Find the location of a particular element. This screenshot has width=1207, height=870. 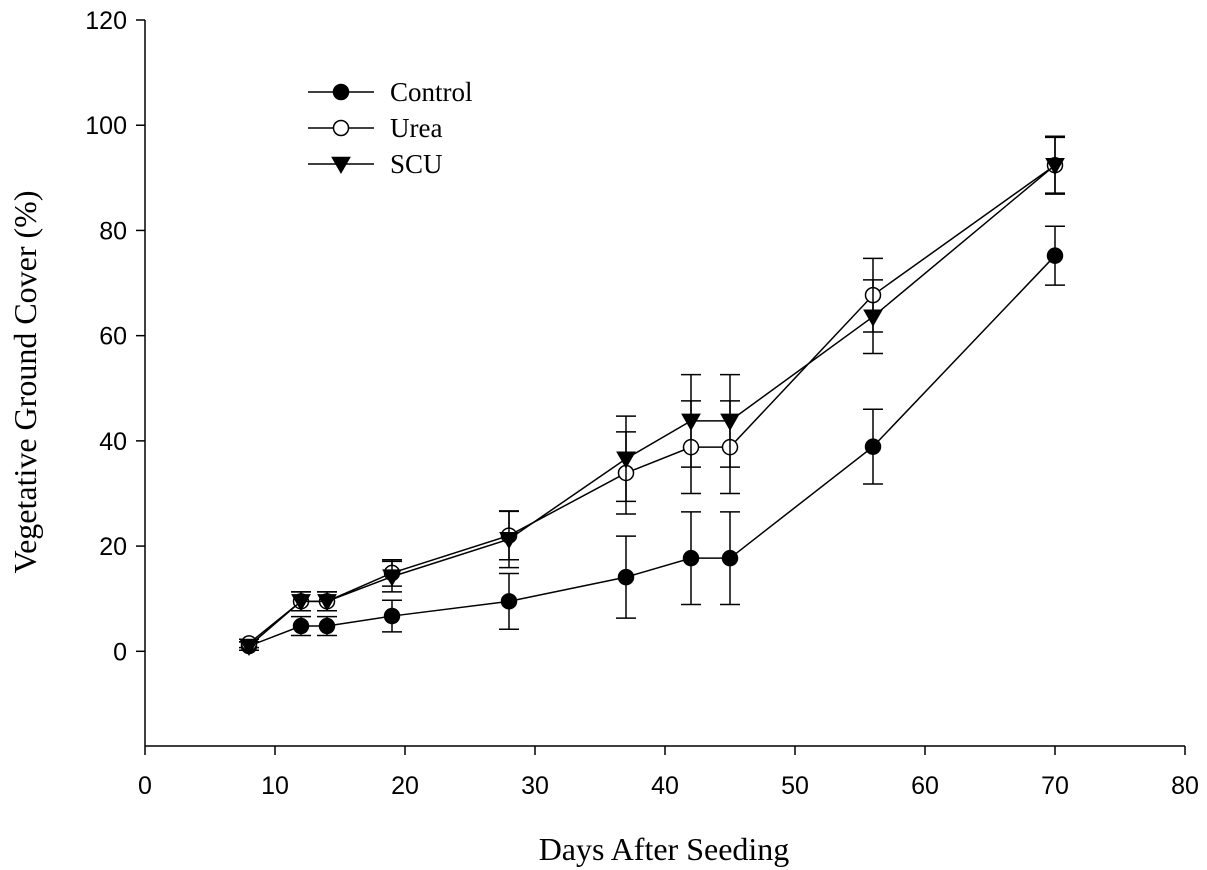

x-axis-title: Days After Seeding is located at coordinates (664, 849).